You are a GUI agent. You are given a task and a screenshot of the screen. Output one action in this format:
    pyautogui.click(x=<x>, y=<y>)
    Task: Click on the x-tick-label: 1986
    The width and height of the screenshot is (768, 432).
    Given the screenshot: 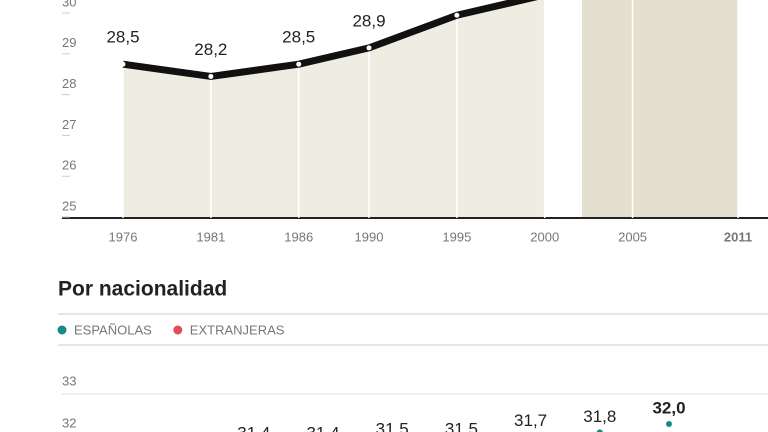 What is the action you would take?
    pyautogui.click(x=298, y=236)
    